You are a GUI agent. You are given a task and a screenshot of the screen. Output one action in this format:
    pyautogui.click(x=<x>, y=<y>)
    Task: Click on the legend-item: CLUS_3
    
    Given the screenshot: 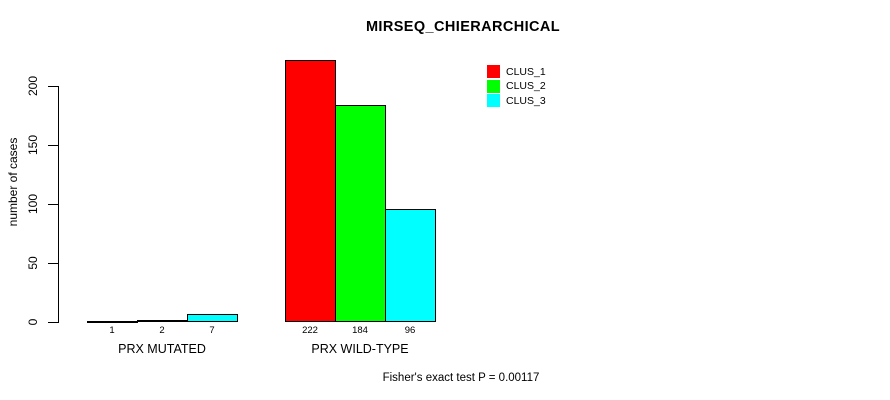 What is the action you would take?
    pyautogui.click(x=516, y=100)
    